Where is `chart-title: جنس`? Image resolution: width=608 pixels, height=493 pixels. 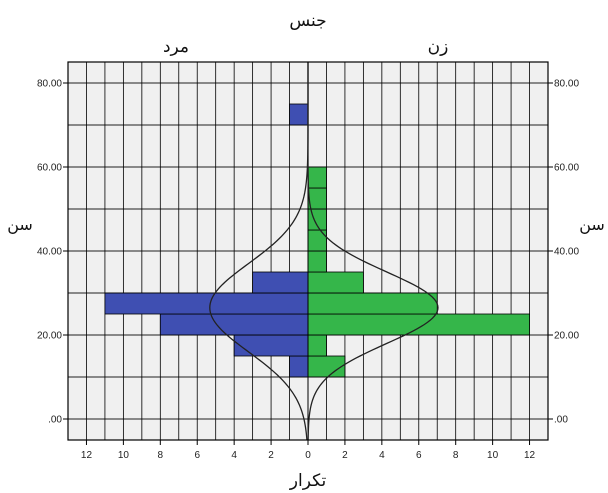 chart-title: جنس is located at coordinates (307, 21).